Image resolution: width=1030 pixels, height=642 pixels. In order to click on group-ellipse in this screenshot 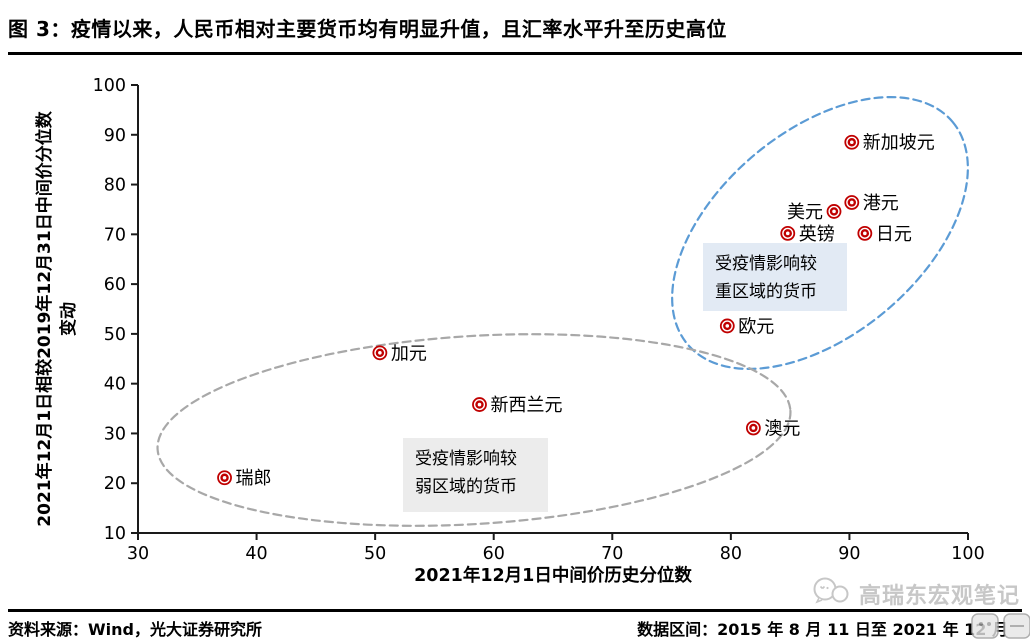, I will do `click(820, 233)`.